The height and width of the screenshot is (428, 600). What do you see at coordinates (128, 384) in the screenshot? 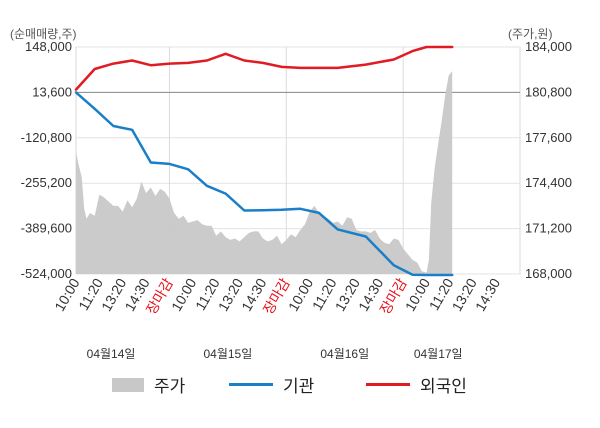
I see `legend-swatch-price` at bounding box center [128, 384].